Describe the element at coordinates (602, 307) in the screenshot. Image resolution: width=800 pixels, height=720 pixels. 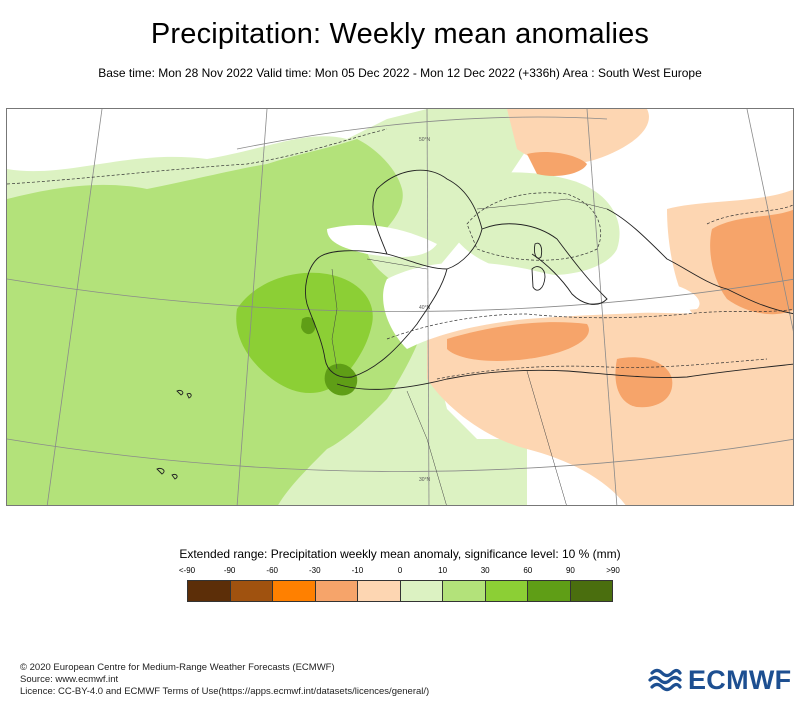
I see `graticule-lon-10e` at that location.